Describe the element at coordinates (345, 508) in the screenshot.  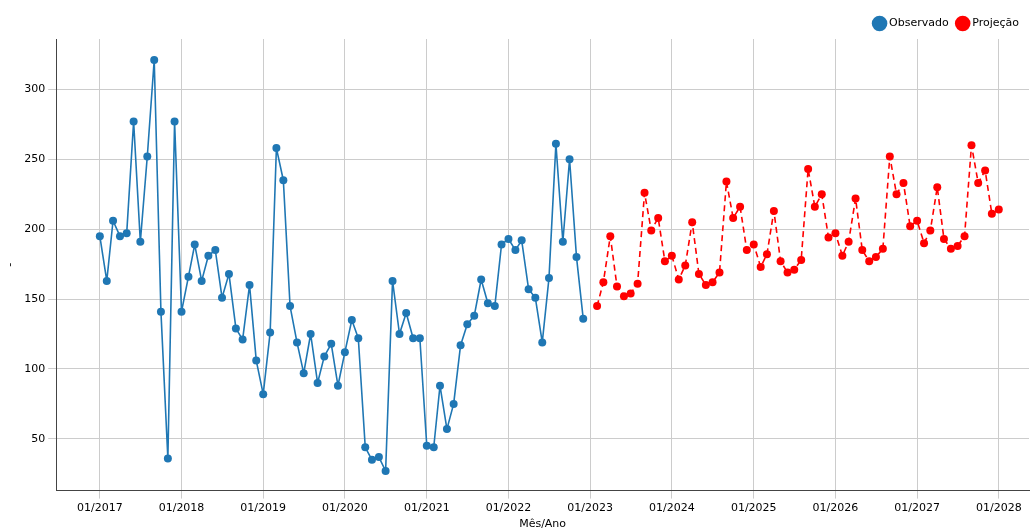
I see `x-tick-label: 01/2020` at that location.